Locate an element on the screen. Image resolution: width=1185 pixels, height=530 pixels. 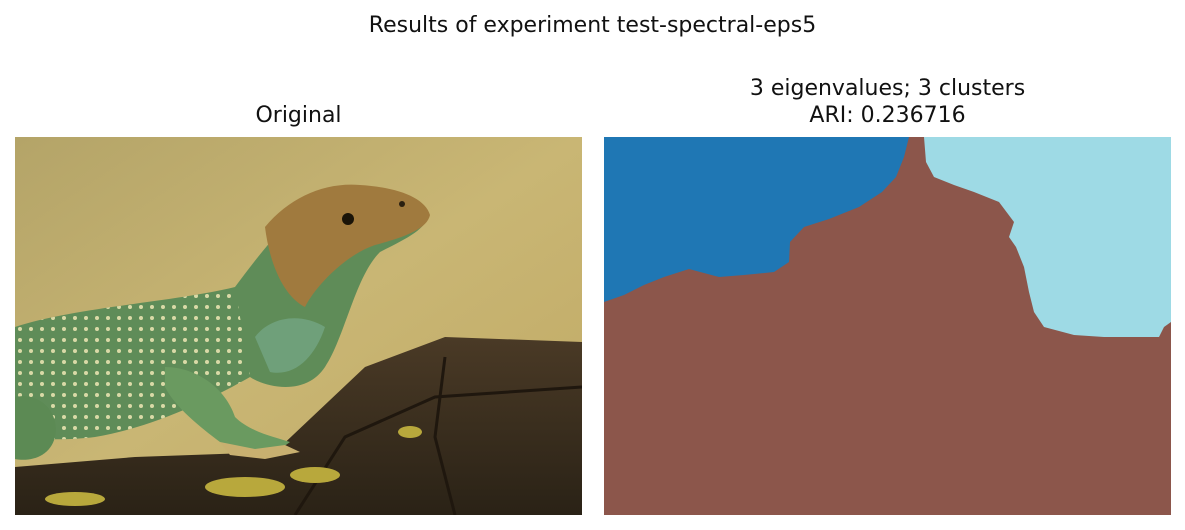
figure-suptitle: Results of experiment test-spectral-eps5 is located at coordinates (592, 25).